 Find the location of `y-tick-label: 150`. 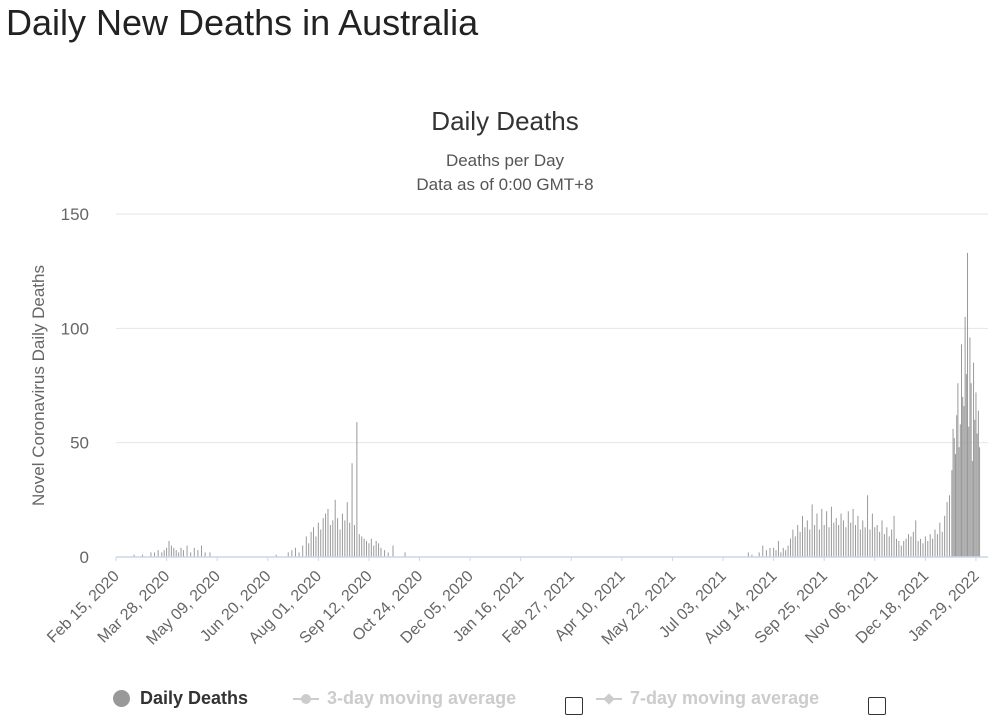

y-tick-label: 150 is located at coordinates (75, 214).